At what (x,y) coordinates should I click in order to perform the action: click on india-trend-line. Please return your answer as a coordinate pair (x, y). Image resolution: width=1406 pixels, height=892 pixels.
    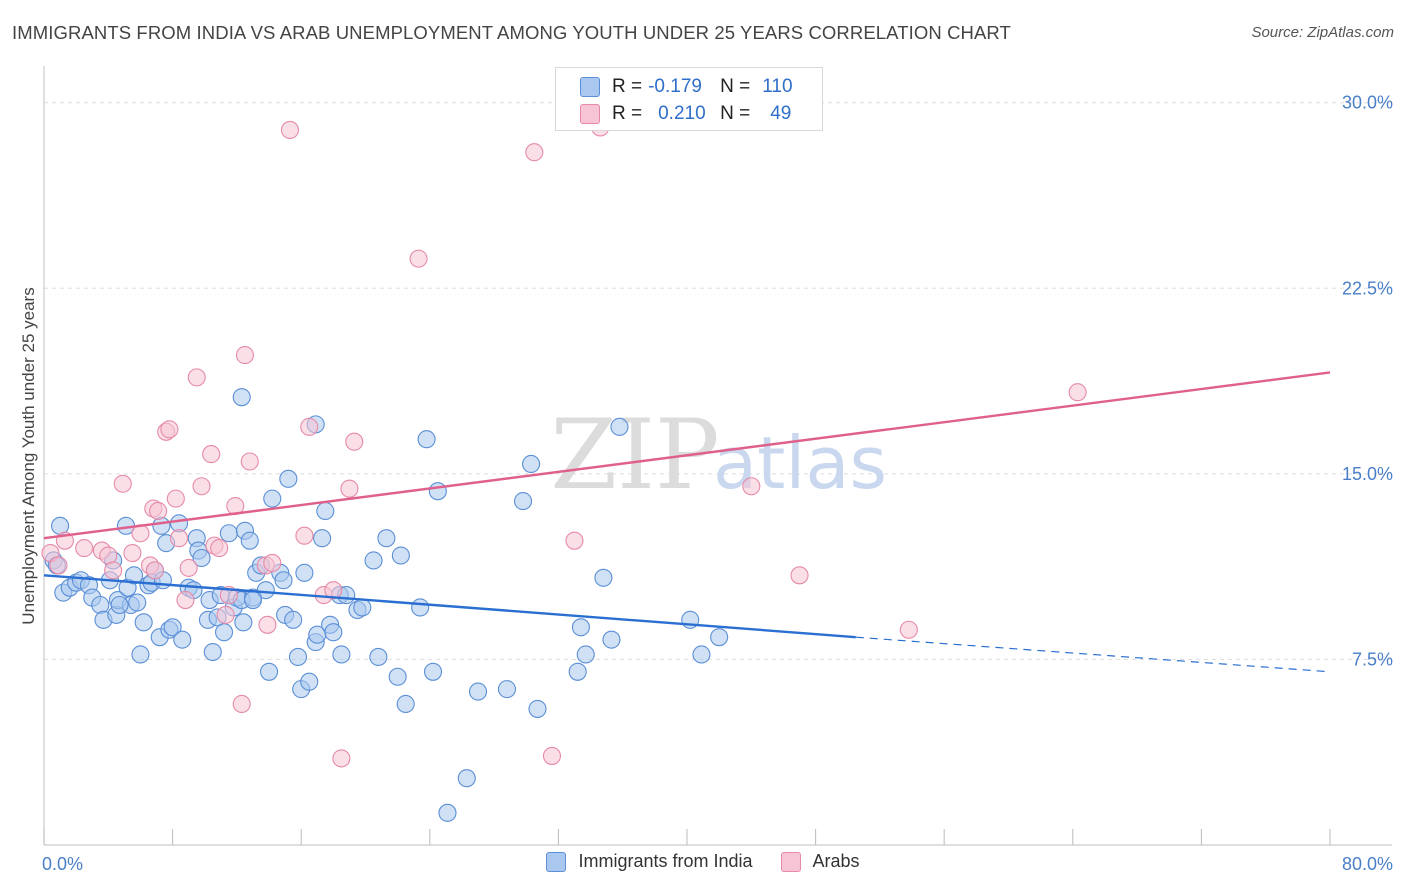
    Looking at the image, I should click on (449, 606).